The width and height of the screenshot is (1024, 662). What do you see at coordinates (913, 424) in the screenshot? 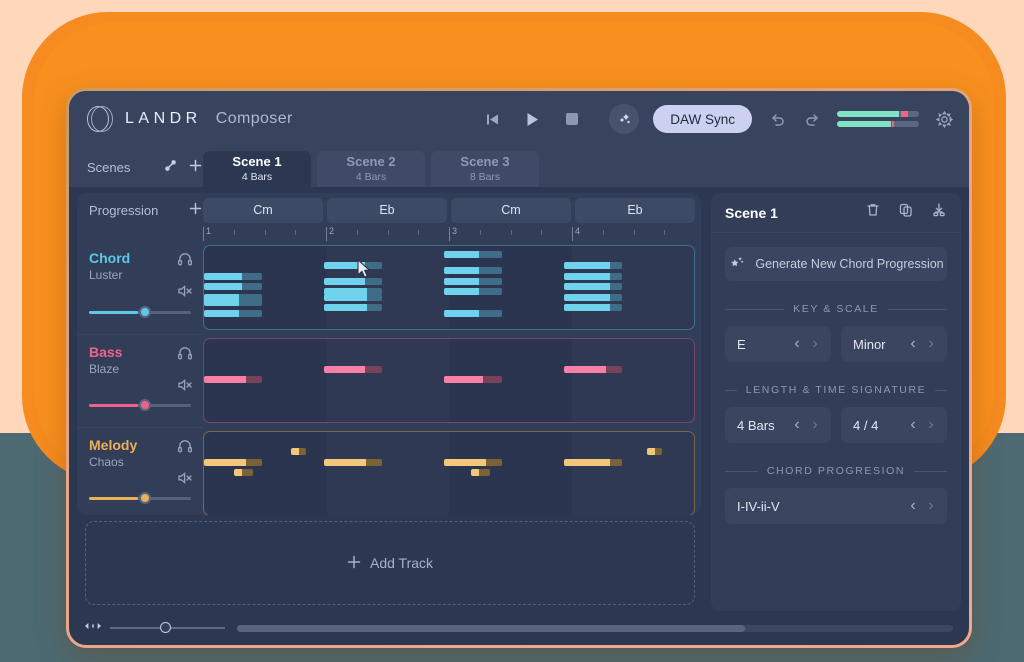
I see `time-signature-prev-icon: ‹` at bounding box center [913, 424].